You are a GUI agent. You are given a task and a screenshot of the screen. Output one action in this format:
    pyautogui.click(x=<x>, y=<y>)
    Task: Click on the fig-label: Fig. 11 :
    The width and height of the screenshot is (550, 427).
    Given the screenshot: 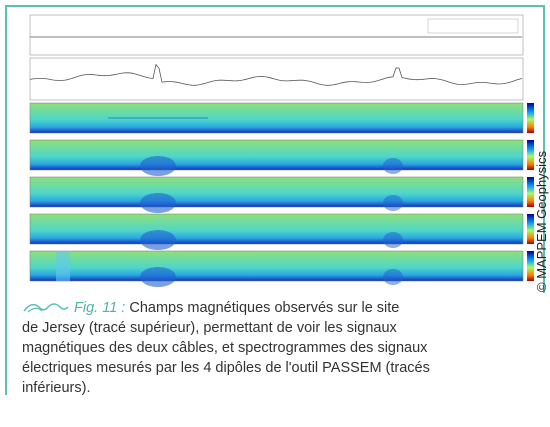 What is the action you would take?
    pyautogui.click(x=100, y=308)
    